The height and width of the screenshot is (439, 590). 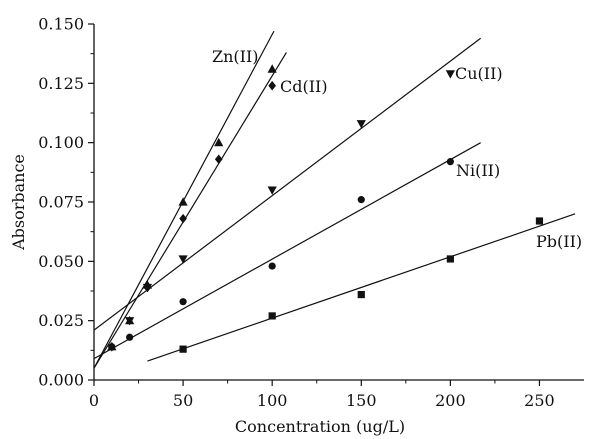 What do you see at coordinates (450, 400) in the screenshot?
I see `x-tick-label: 200` at bounding box center [450, 400].